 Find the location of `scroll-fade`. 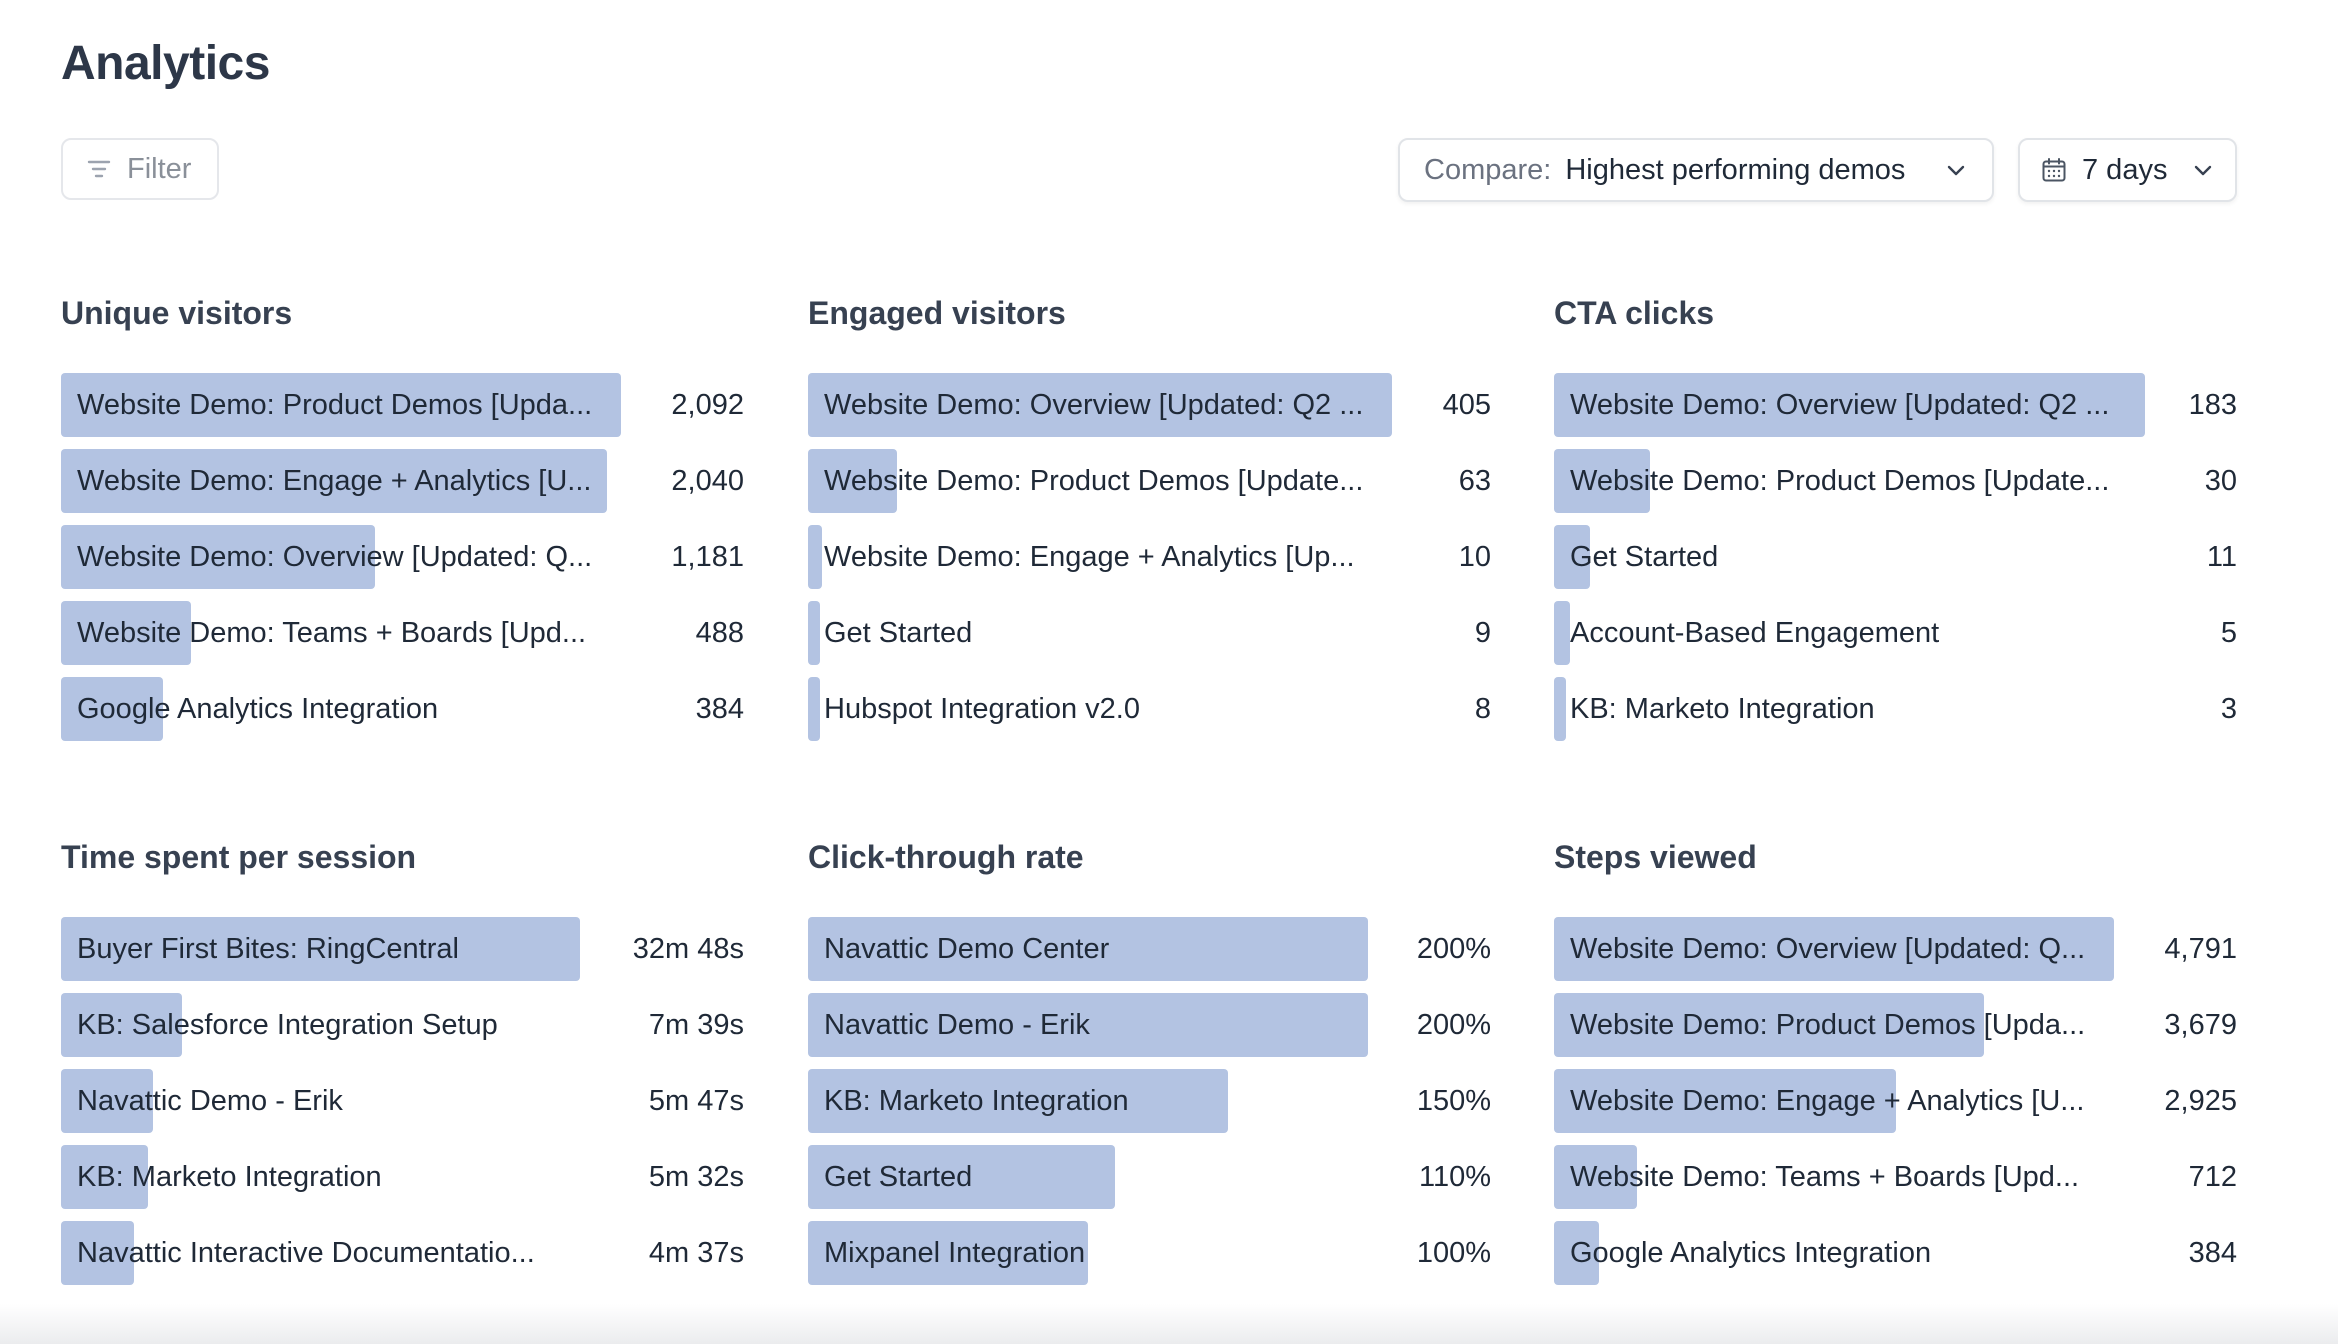

scroll-fade is located at coordinates (1169, 1324).